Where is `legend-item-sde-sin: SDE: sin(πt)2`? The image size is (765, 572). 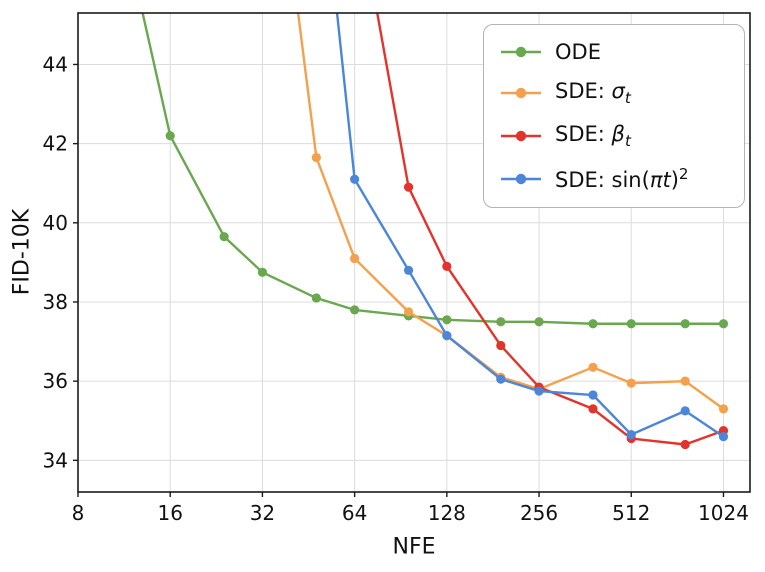 legend-item-sde-sin: SDE: sin(πt)2 is located at coordinates (611, 178).